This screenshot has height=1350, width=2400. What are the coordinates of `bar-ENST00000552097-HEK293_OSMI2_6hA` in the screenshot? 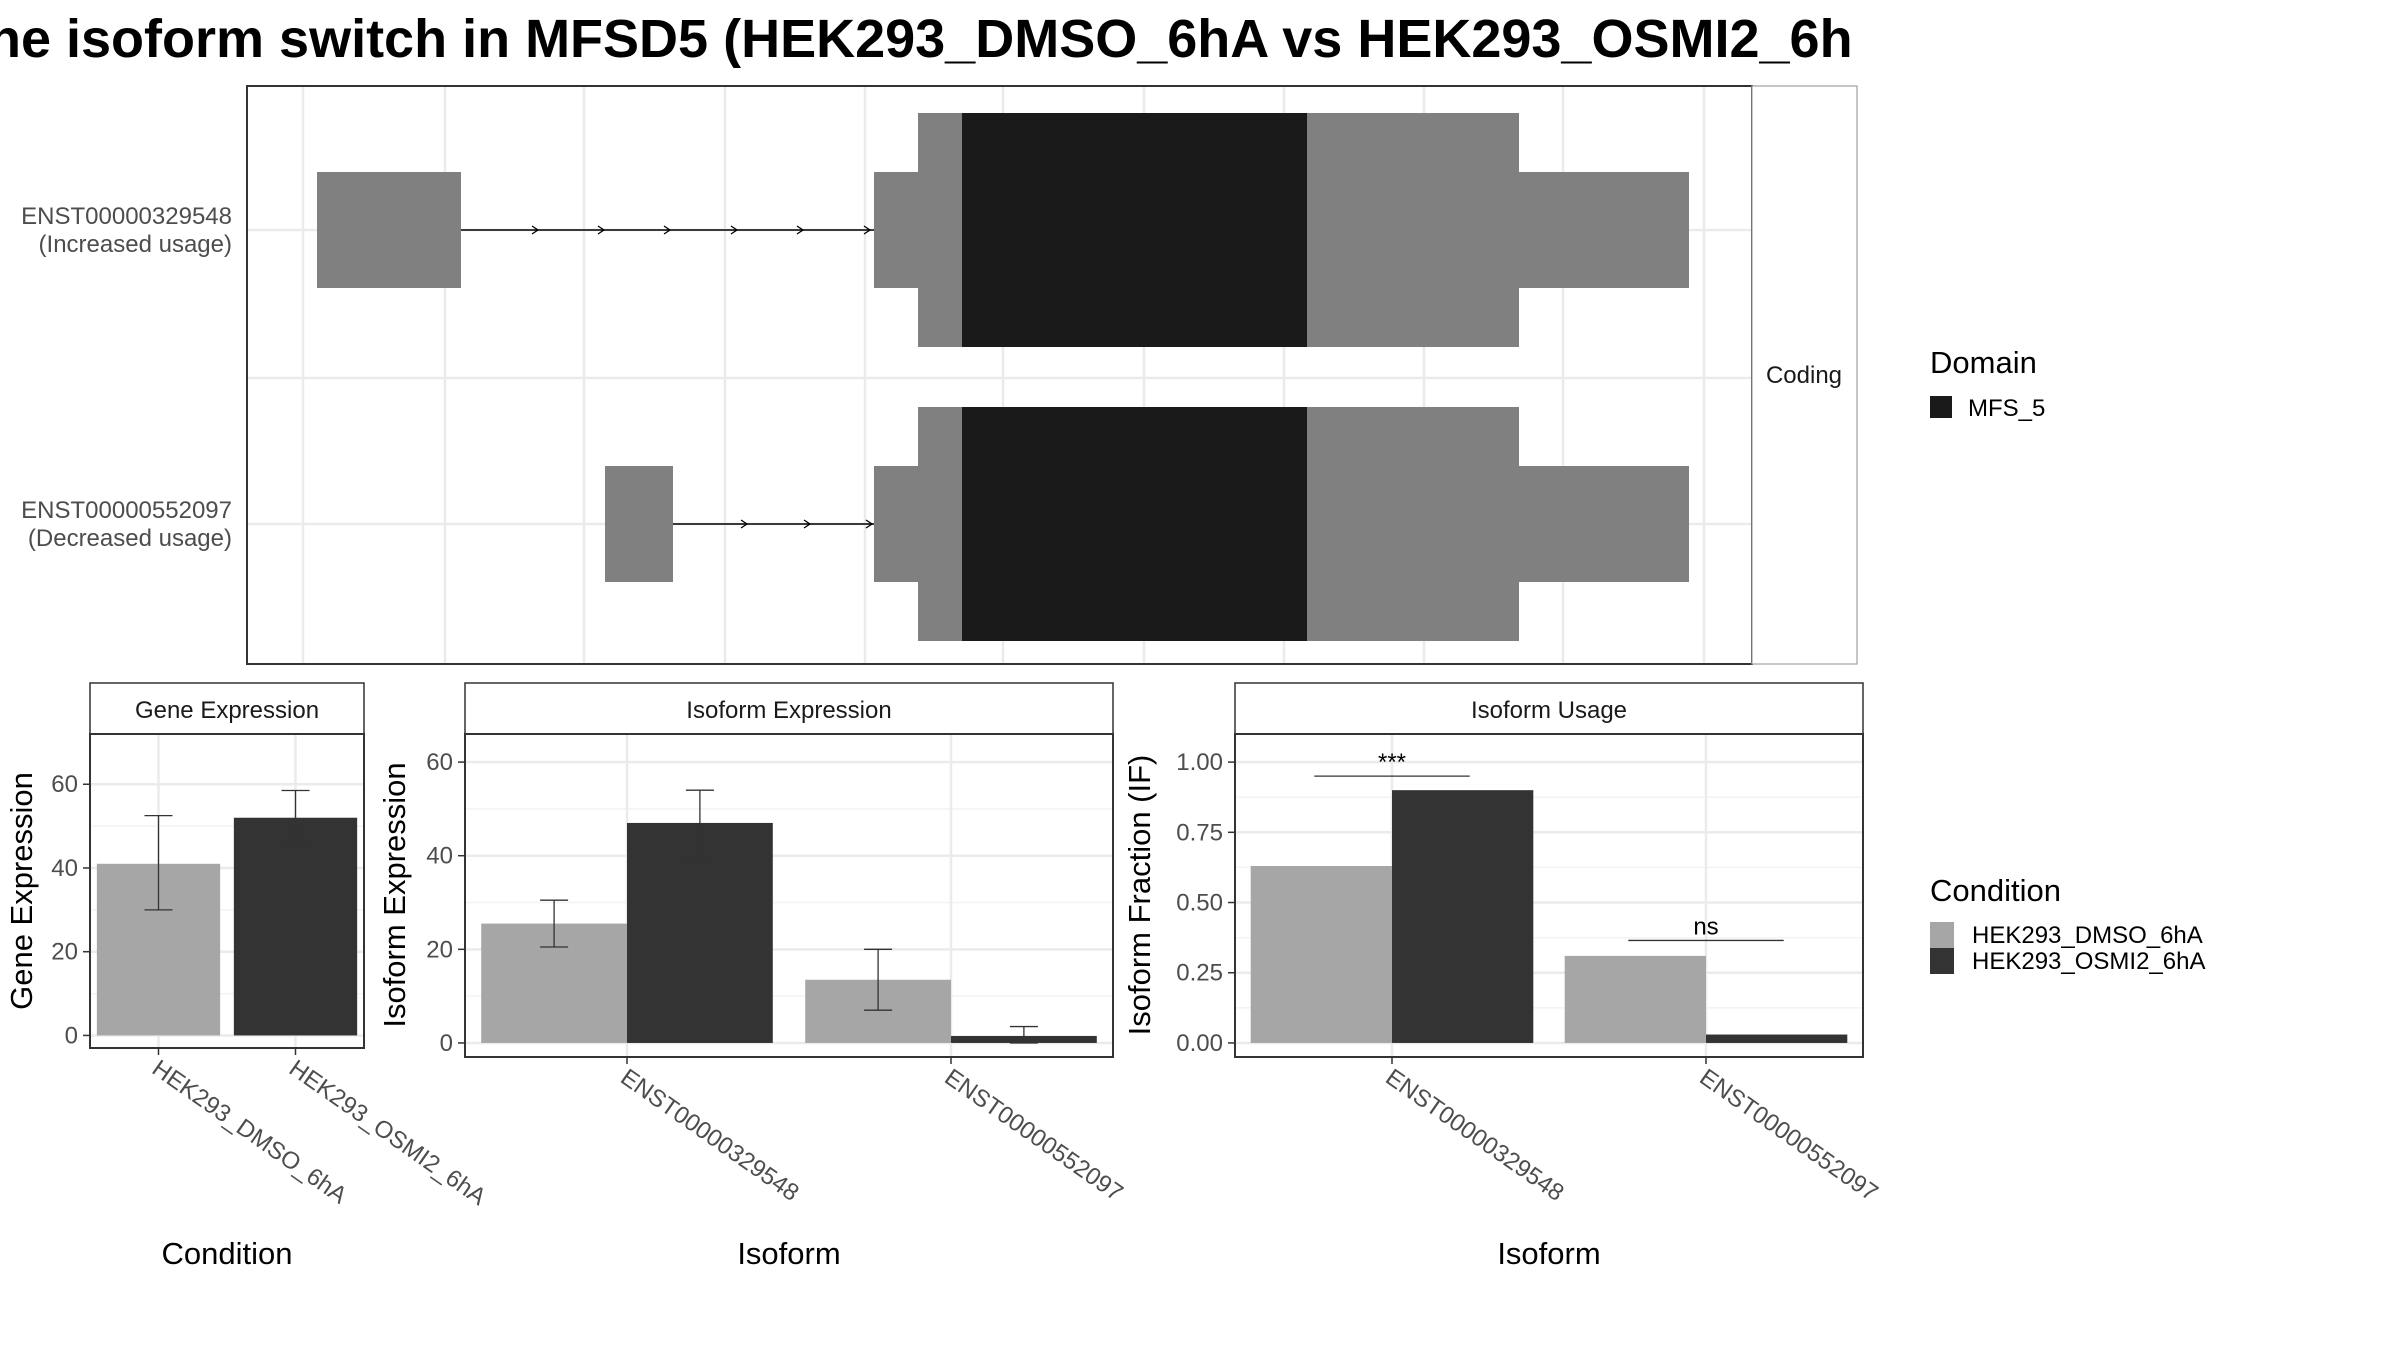 It's located at (1777, 1038).